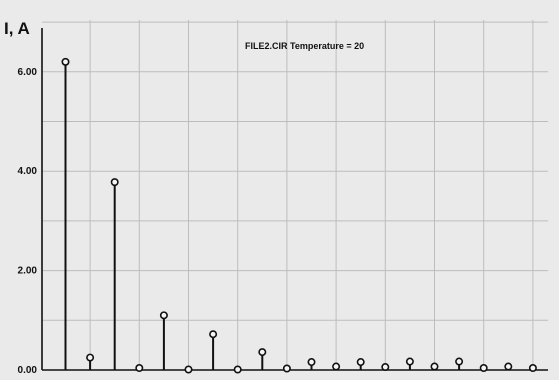 The width and height of the screenshot is (559, 380). What do you see at coordinates (28, 370) in the screenshot?
I see `y-tick-label: 0.00` at bounding box center [28, 370].